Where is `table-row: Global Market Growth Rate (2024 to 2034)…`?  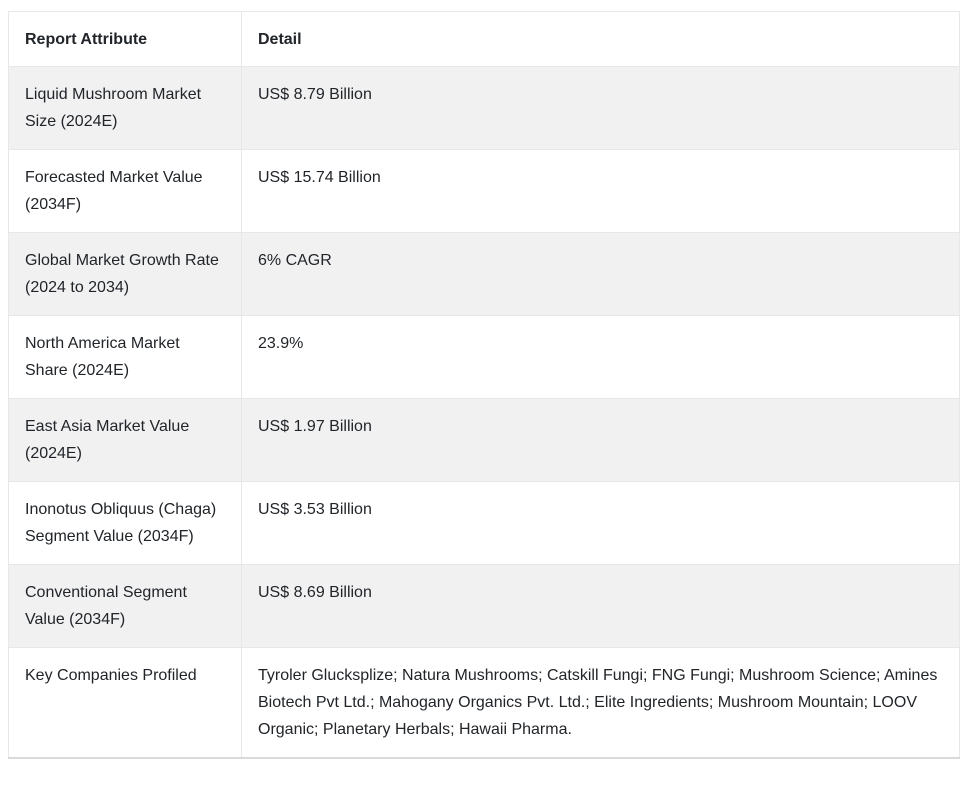
table-row: Global Market Growth Rate (2024 to 2034)… is located at coordinates (484, 274).